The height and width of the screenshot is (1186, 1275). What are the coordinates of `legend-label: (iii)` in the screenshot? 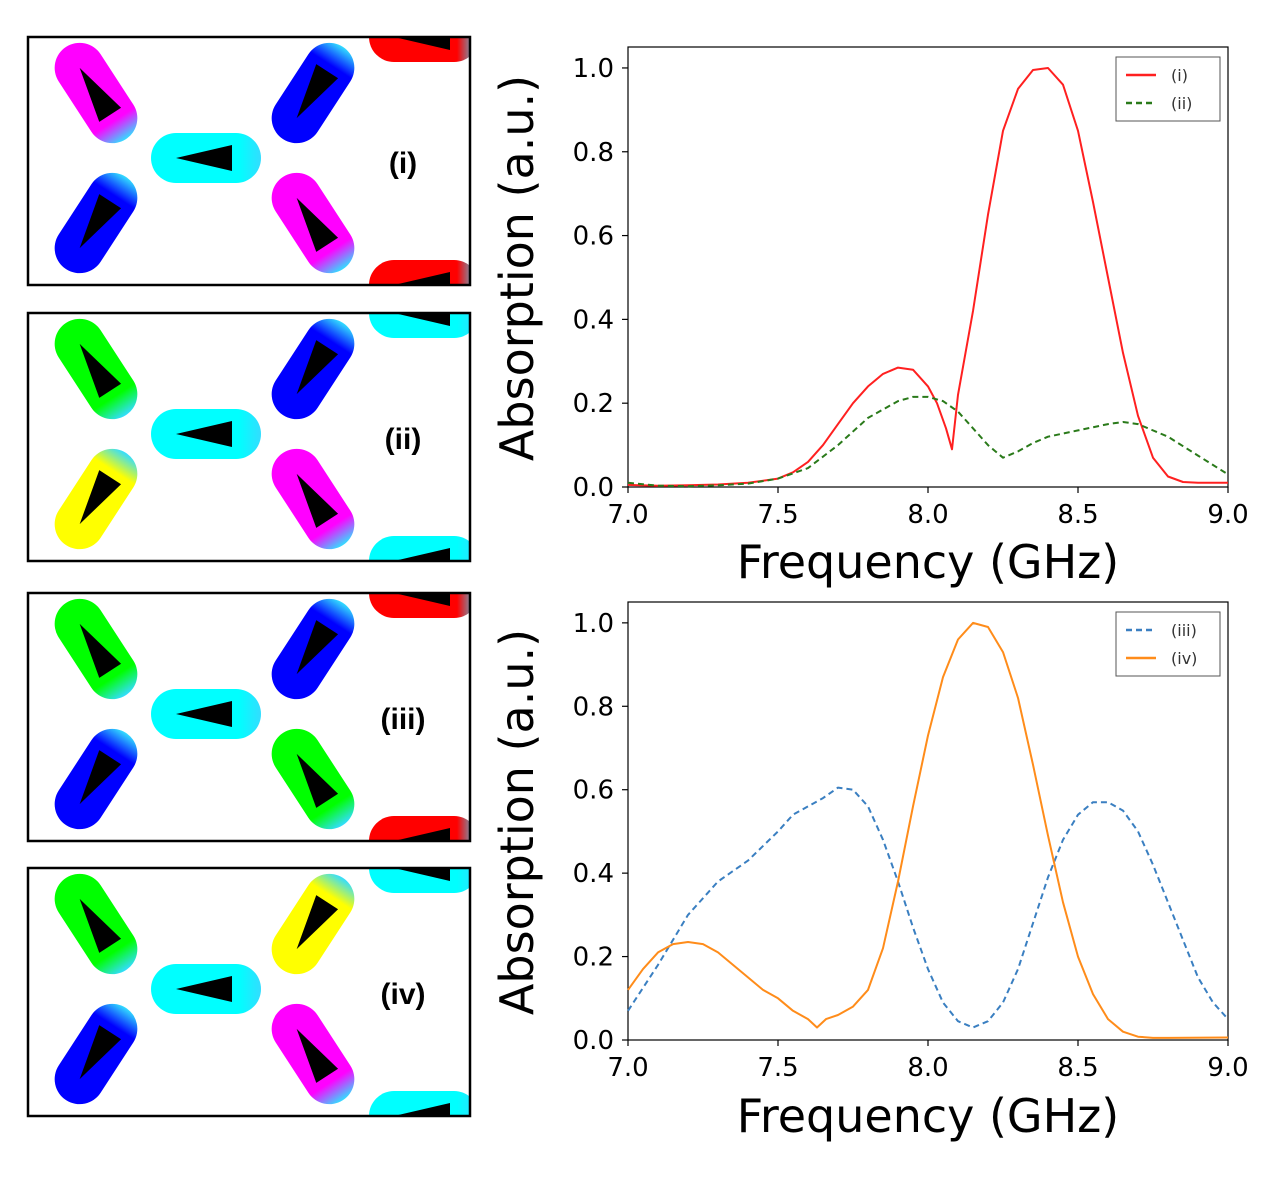 It's located at (1184, 630).